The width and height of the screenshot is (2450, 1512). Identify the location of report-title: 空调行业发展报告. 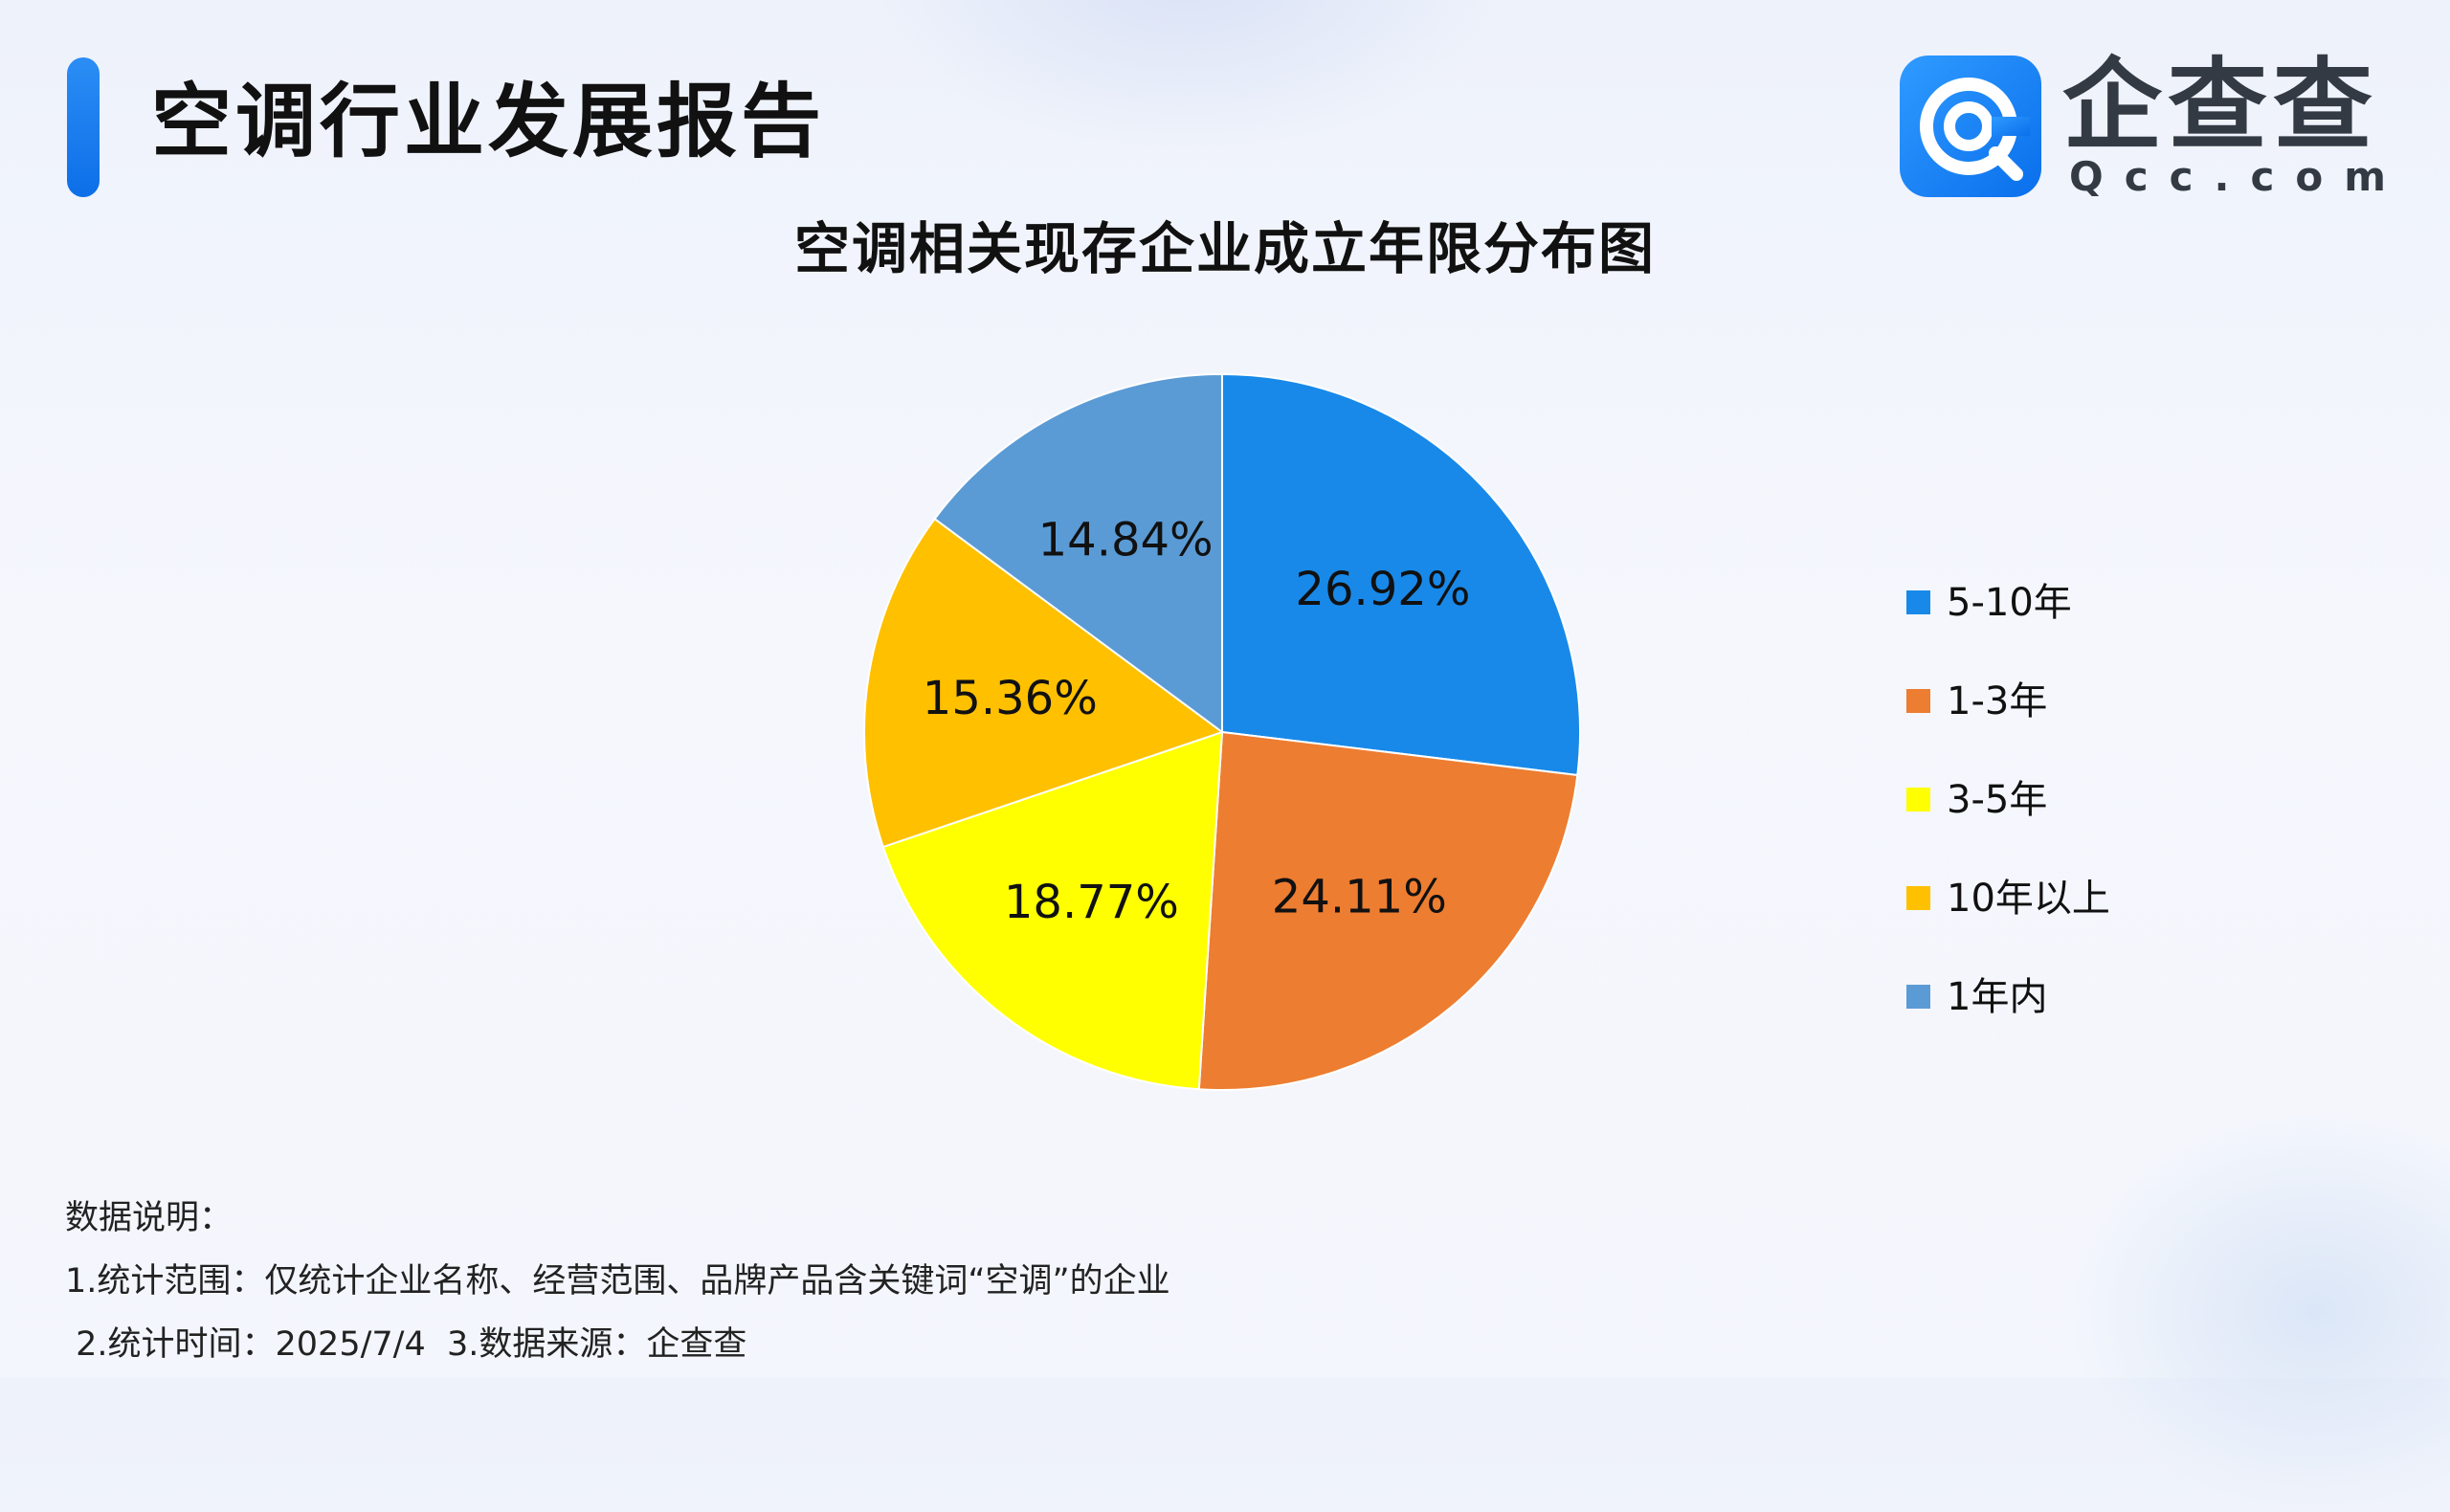
(489, 121).